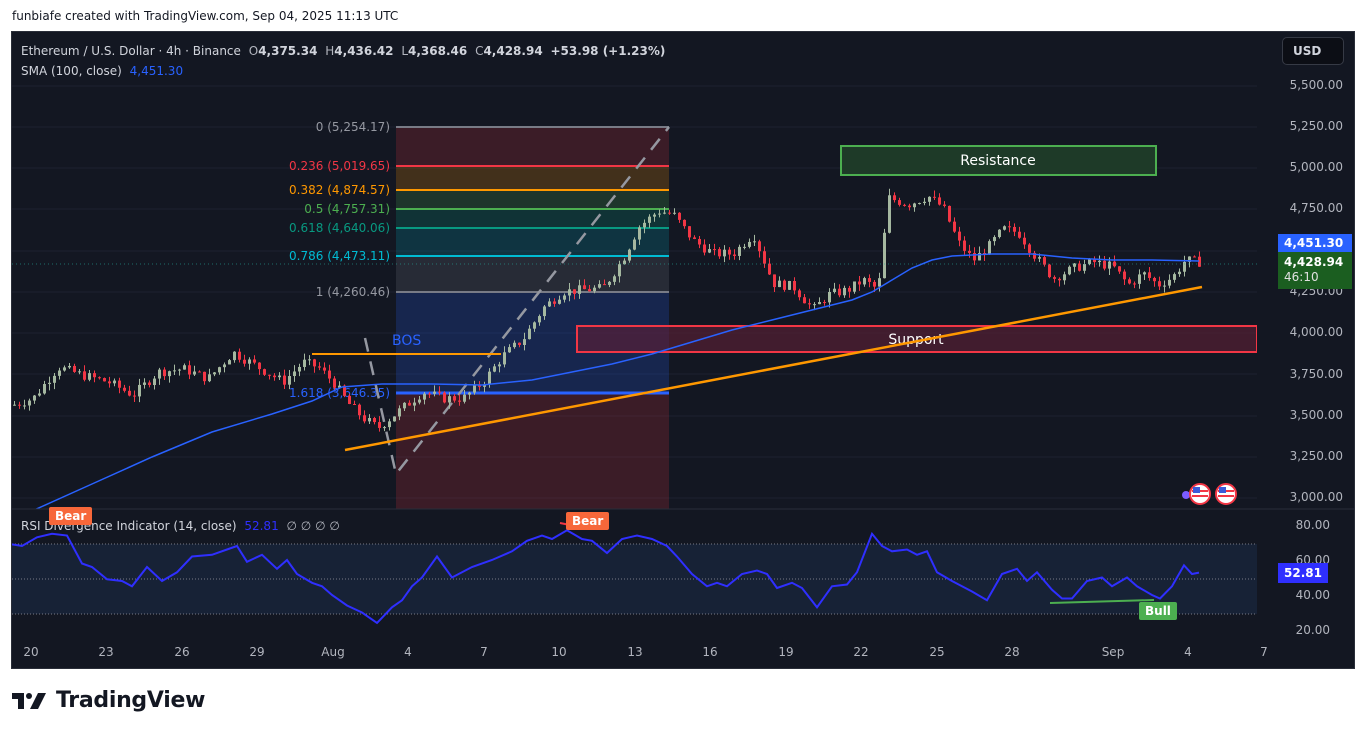 The image size is (1366, 737). Describe the element at coordinates (313, 526) in the screenshot. I see `rsi-extra-values: ∅ ∅ ∅ ∅` at that location.